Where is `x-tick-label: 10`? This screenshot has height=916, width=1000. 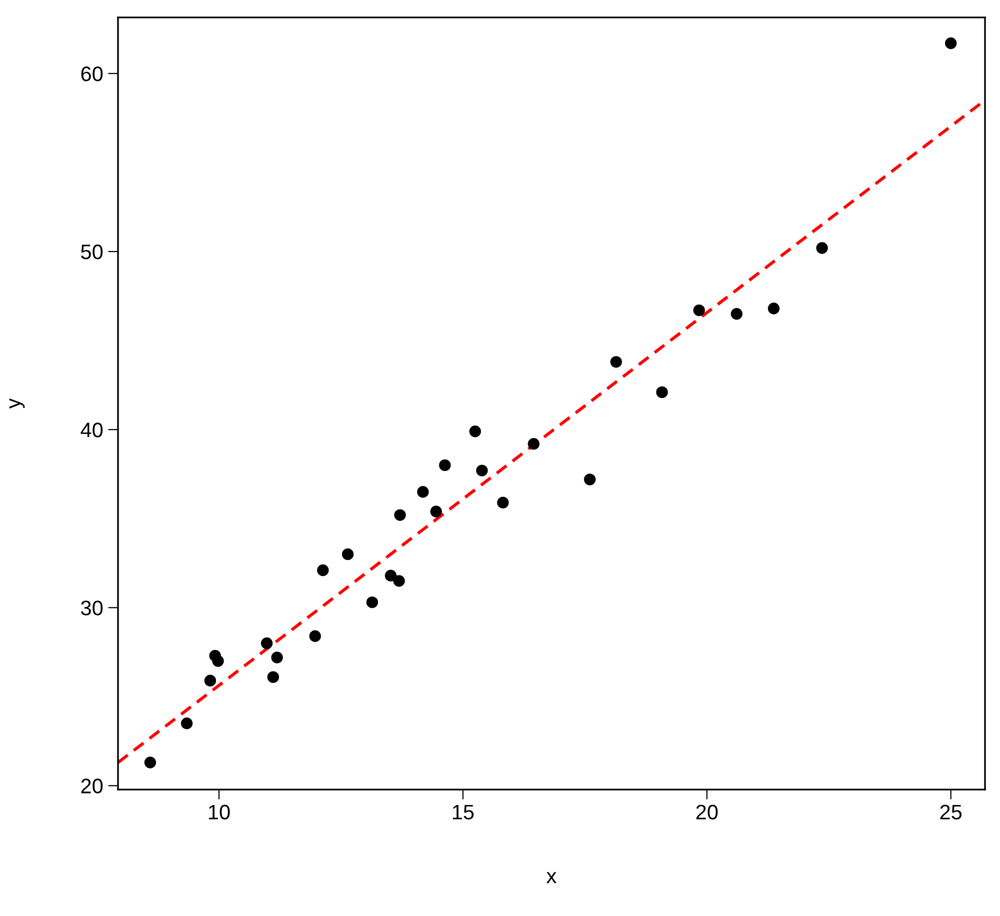
x-tick-label: 10 is located at coordinates (219, 812).